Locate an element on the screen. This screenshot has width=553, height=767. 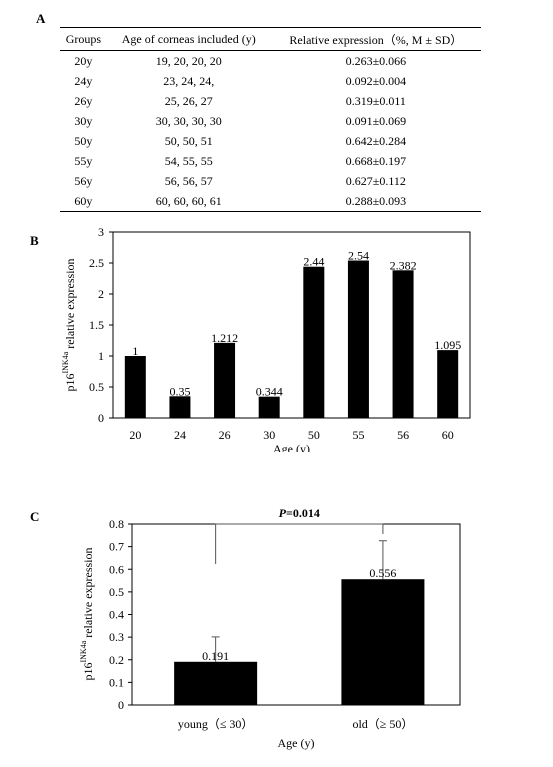
table-cell: 0.288±0.093 is located at coordinates (375, 201).